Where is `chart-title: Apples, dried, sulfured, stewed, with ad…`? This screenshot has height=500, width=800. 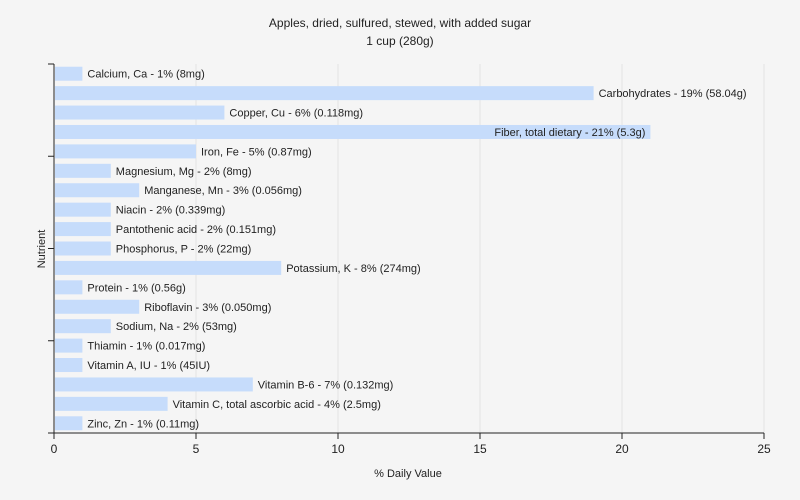 chart-title: Apples, dried, sulfured, stewed, with ad… is located at coordinates (400, 23).